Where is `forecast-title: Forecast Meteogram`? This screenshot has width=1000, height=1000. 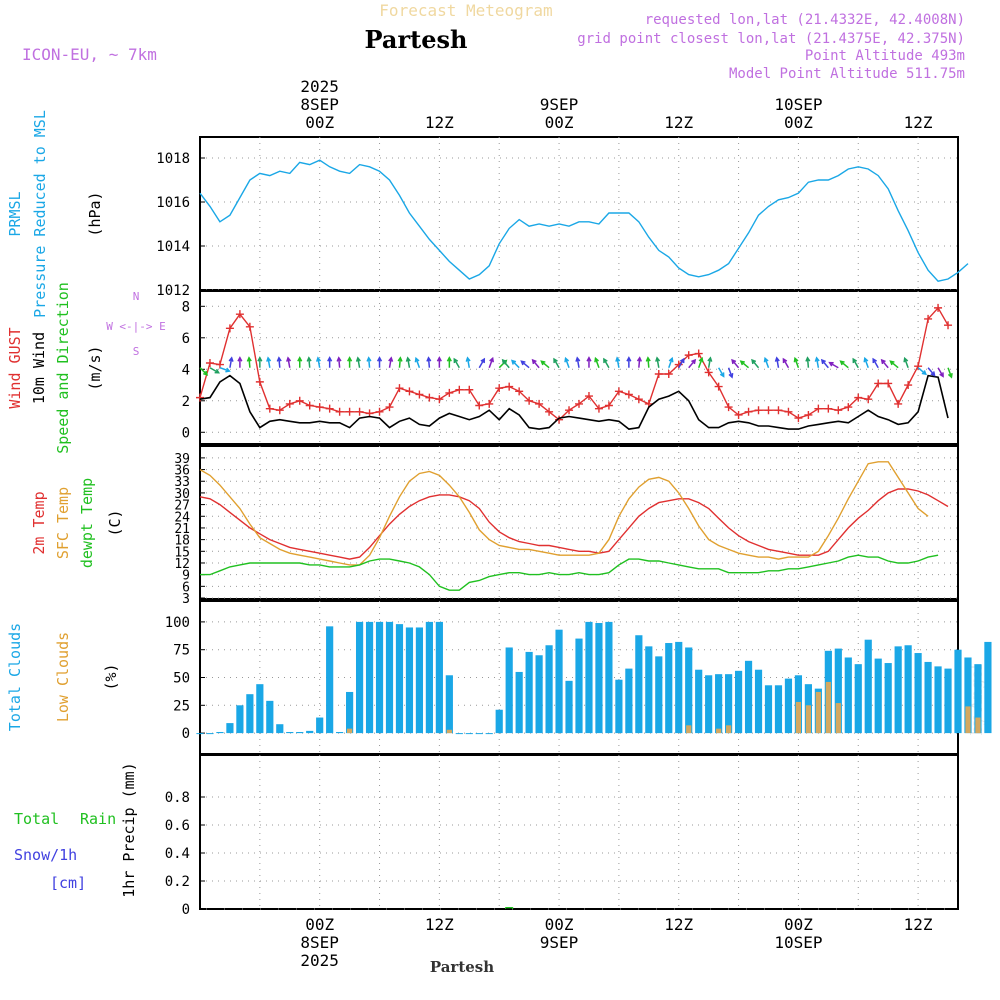
forecast-title: Forecast Meteogram is located at coordinates (465, 10).